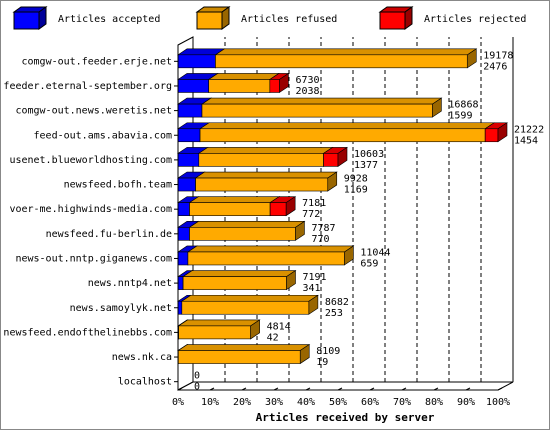 The height and width of the screenshot is (434, 550). What do you see at coordinates (145, 382) in the screenshot?
I see `category-label: localhost` at bounding box center [145, 382].